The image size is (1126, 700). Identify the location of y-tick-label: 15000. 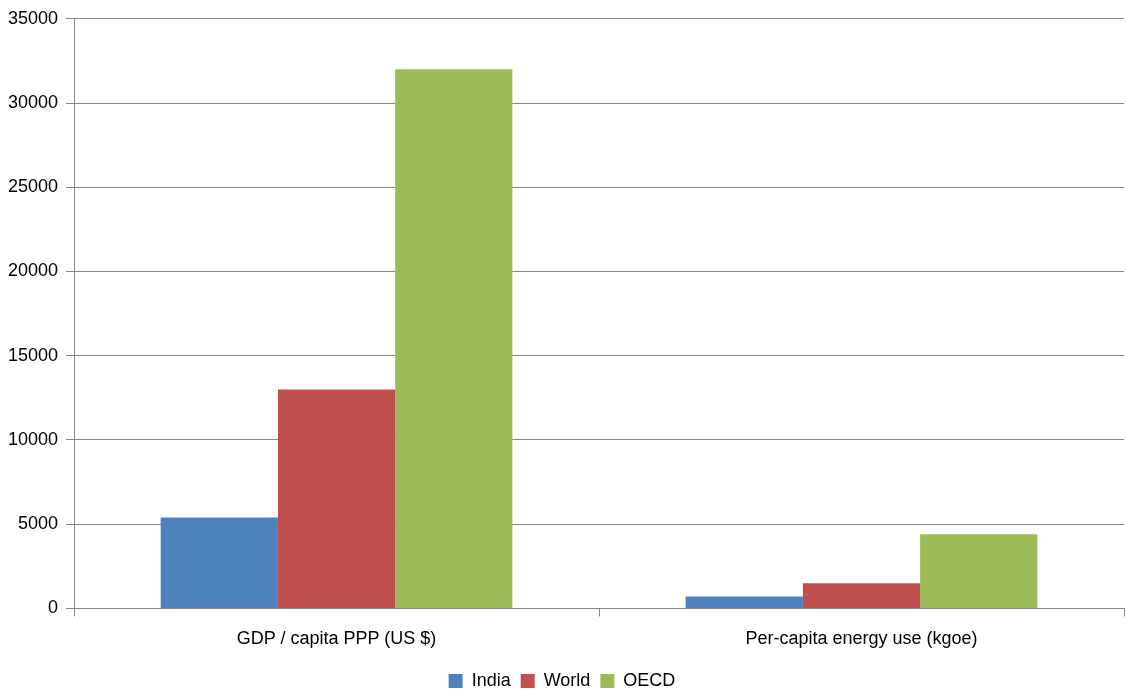
(33, 354).